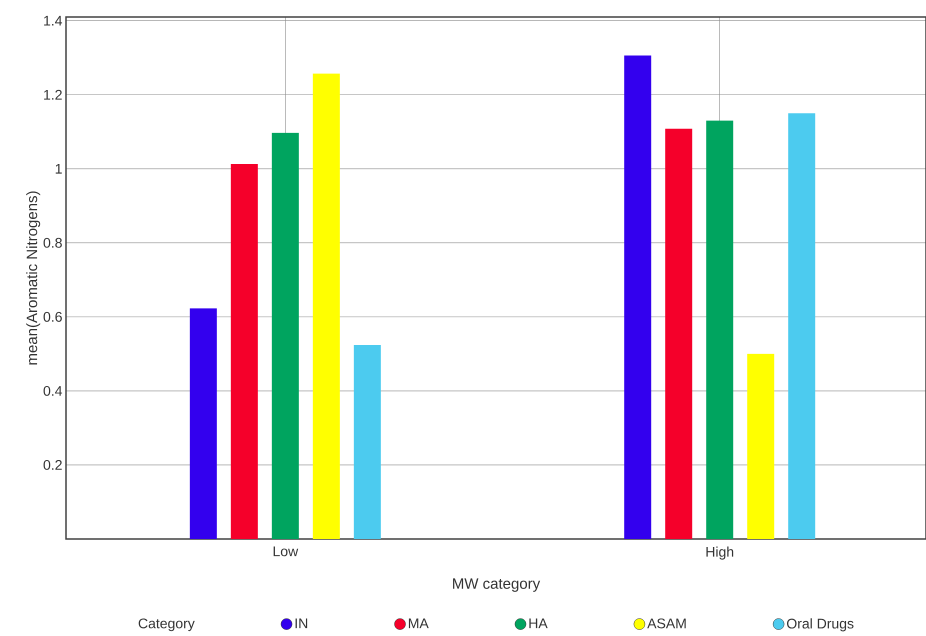 This screenshot has height=636, width=926. Describe the element at coordinates (418, 623) in the screenshot. I see `legend-label: MA` at that location.